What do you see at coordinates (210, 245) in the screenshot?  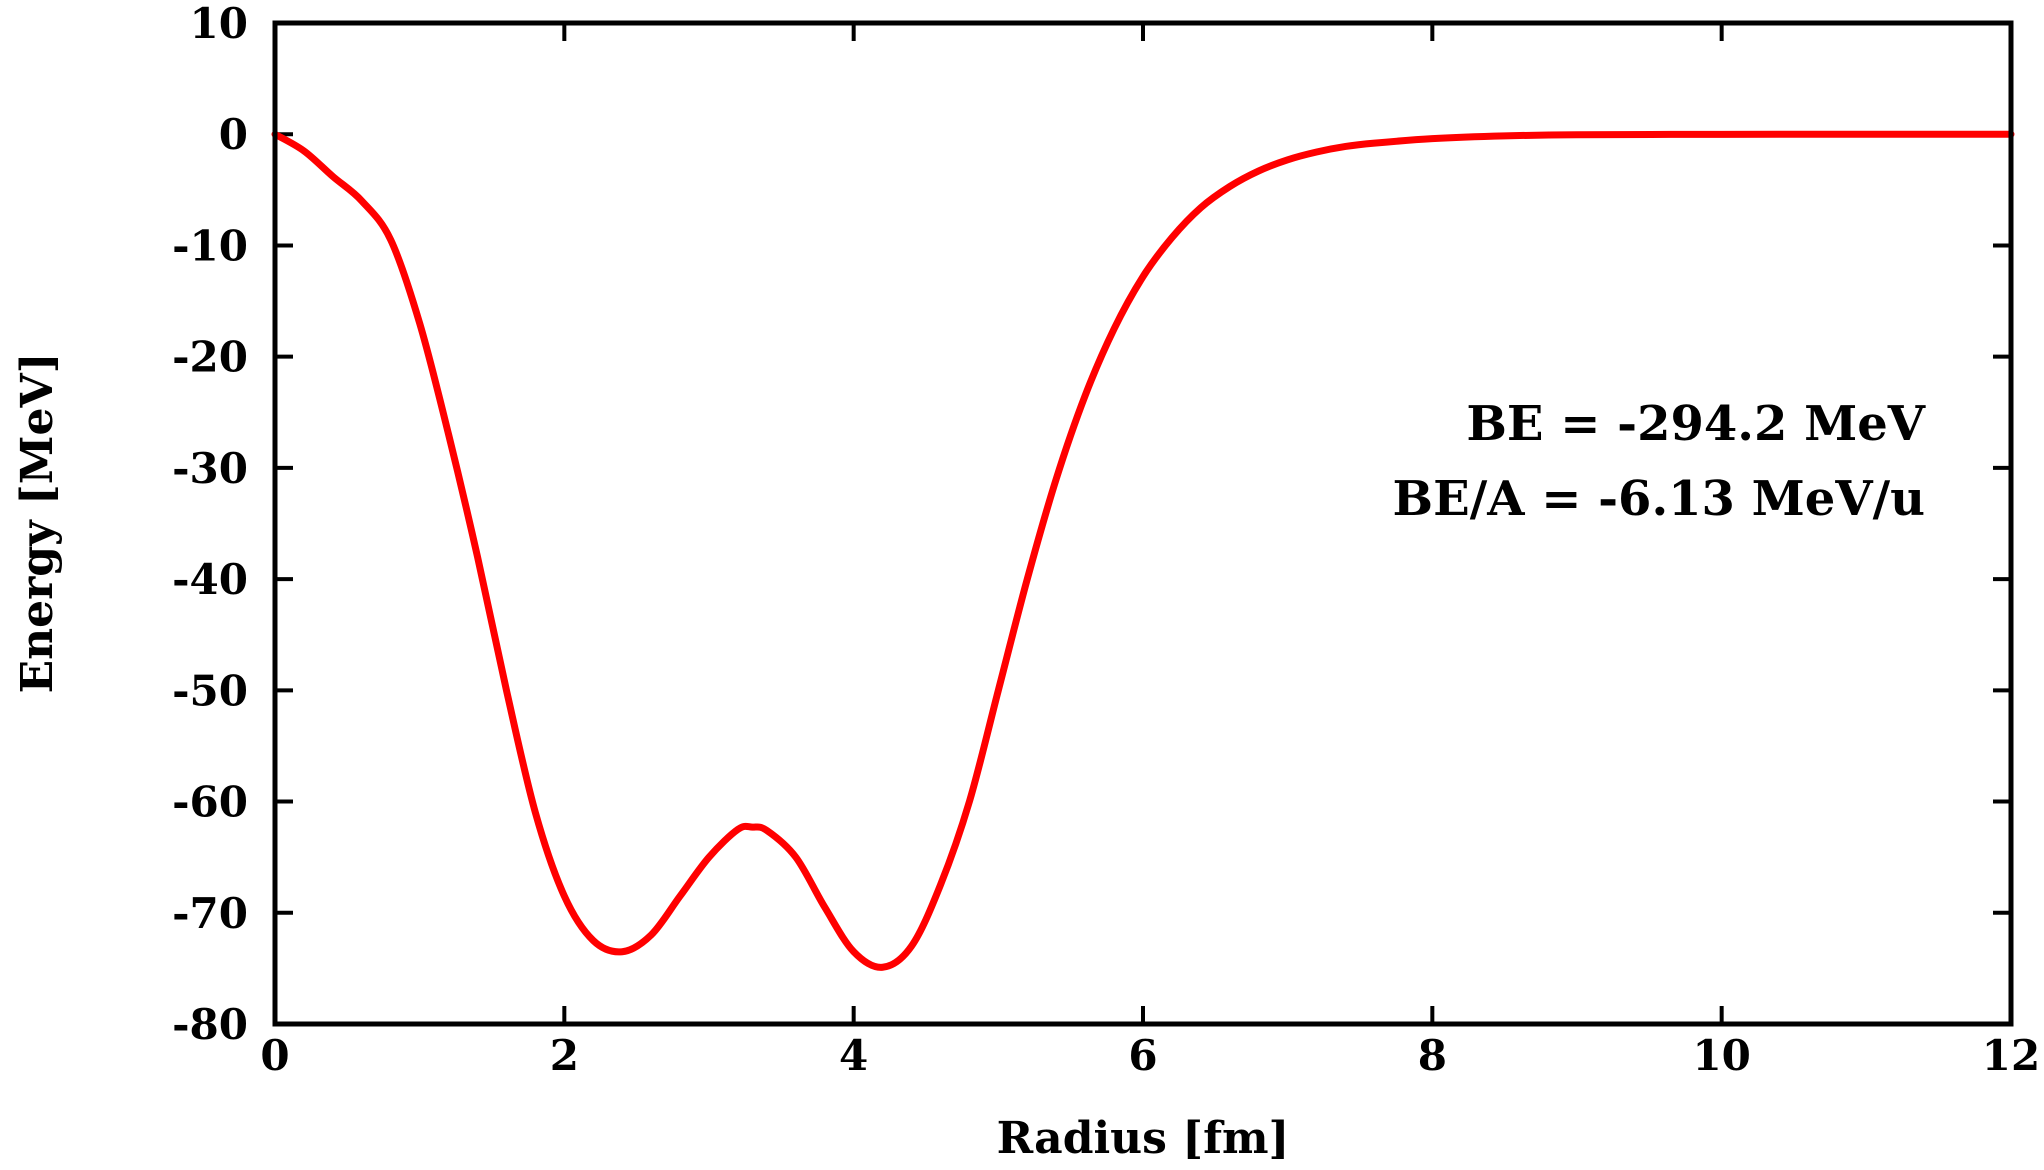 I see `y-tick-label: -10` at bounding box center [210, 245].